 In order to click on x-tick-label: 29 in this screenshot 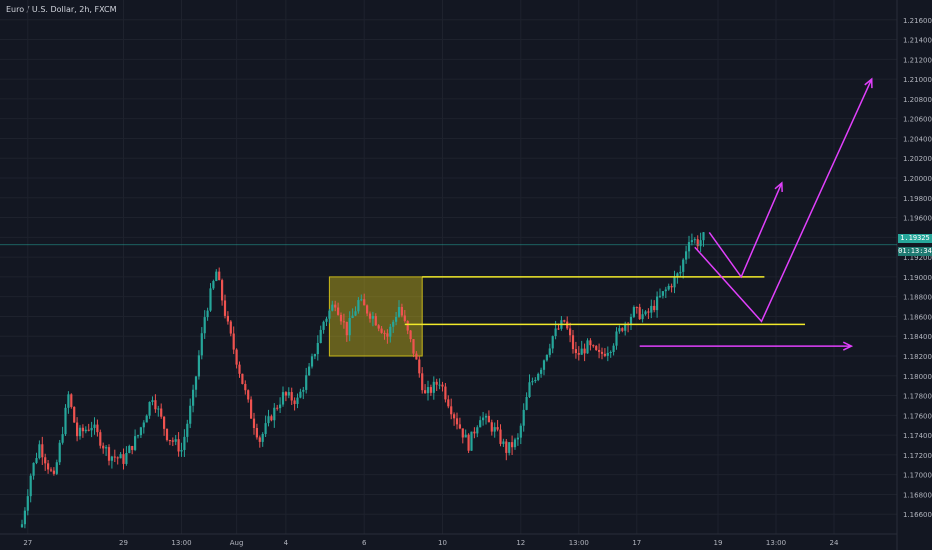, I will do `click(123, 543)`.